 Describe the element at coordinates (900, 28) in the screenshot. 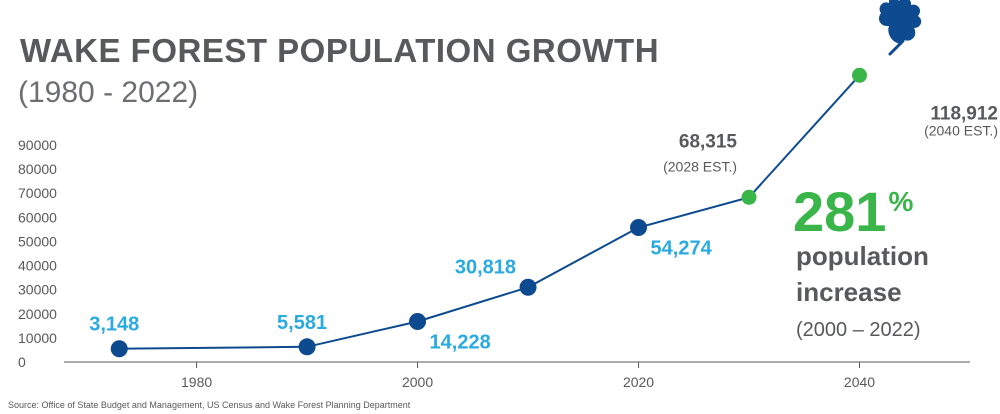

I see `oak-leaf-icon` at that location.